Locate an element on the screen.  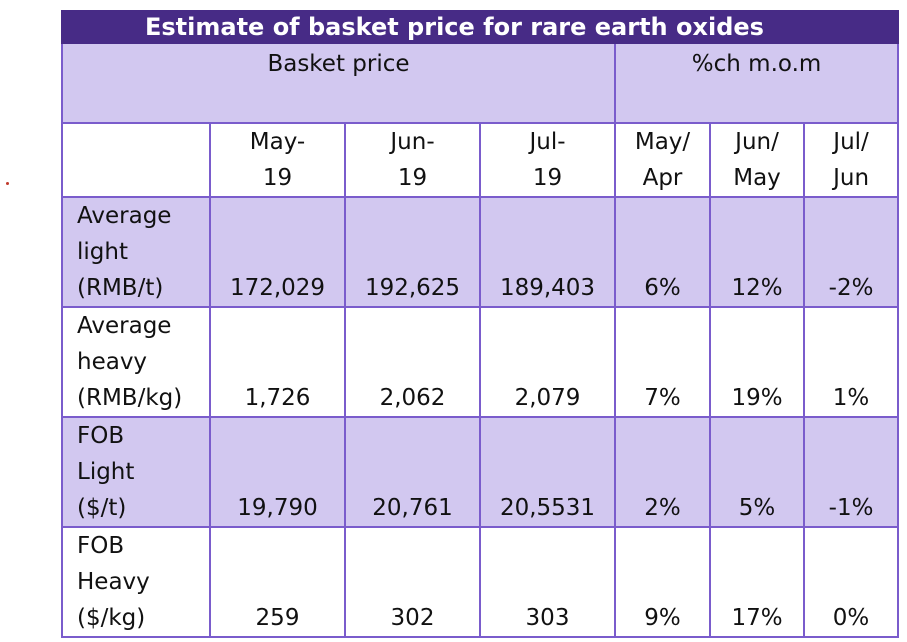
cell-value: 172,029 is located at coordinates (277, 252).